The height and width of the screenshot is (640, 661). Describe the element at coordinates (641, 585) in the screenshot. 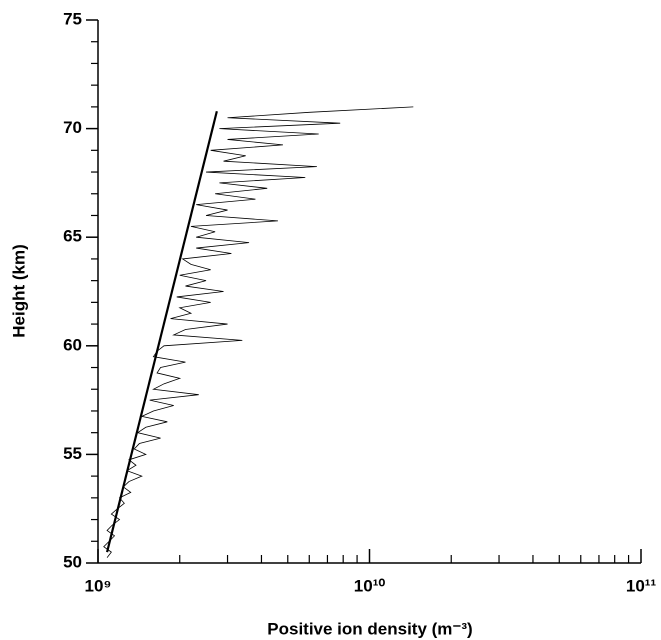

I see `x-tick-label: 10¹¹` at that location.